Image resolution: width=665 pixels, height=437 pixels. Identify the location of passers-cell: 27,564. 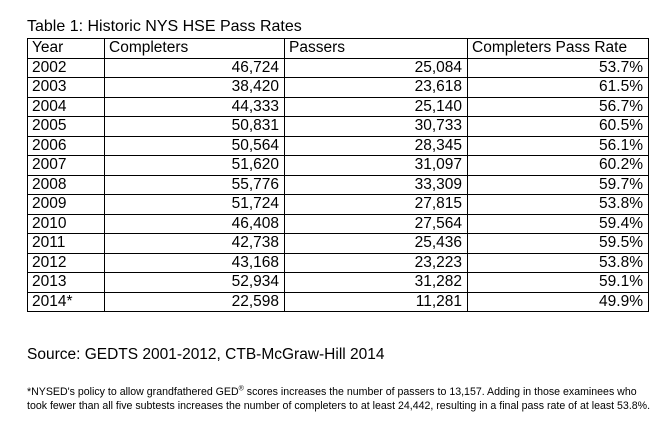
(376, 223).